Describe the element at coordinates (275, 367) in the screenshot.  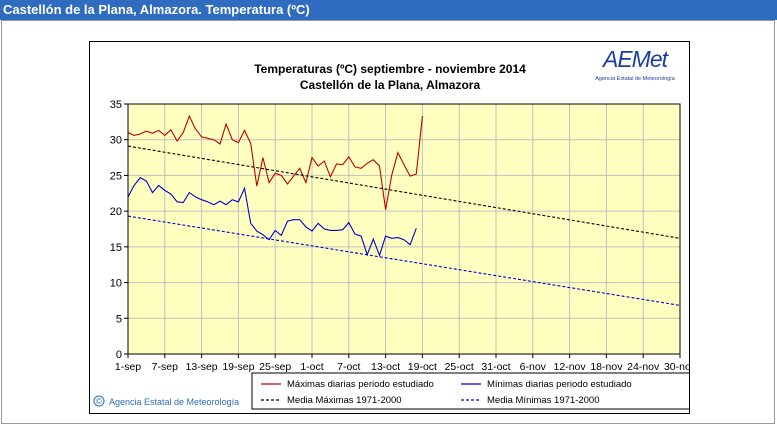
I see `x-tick-label: 25-sep` at that location.